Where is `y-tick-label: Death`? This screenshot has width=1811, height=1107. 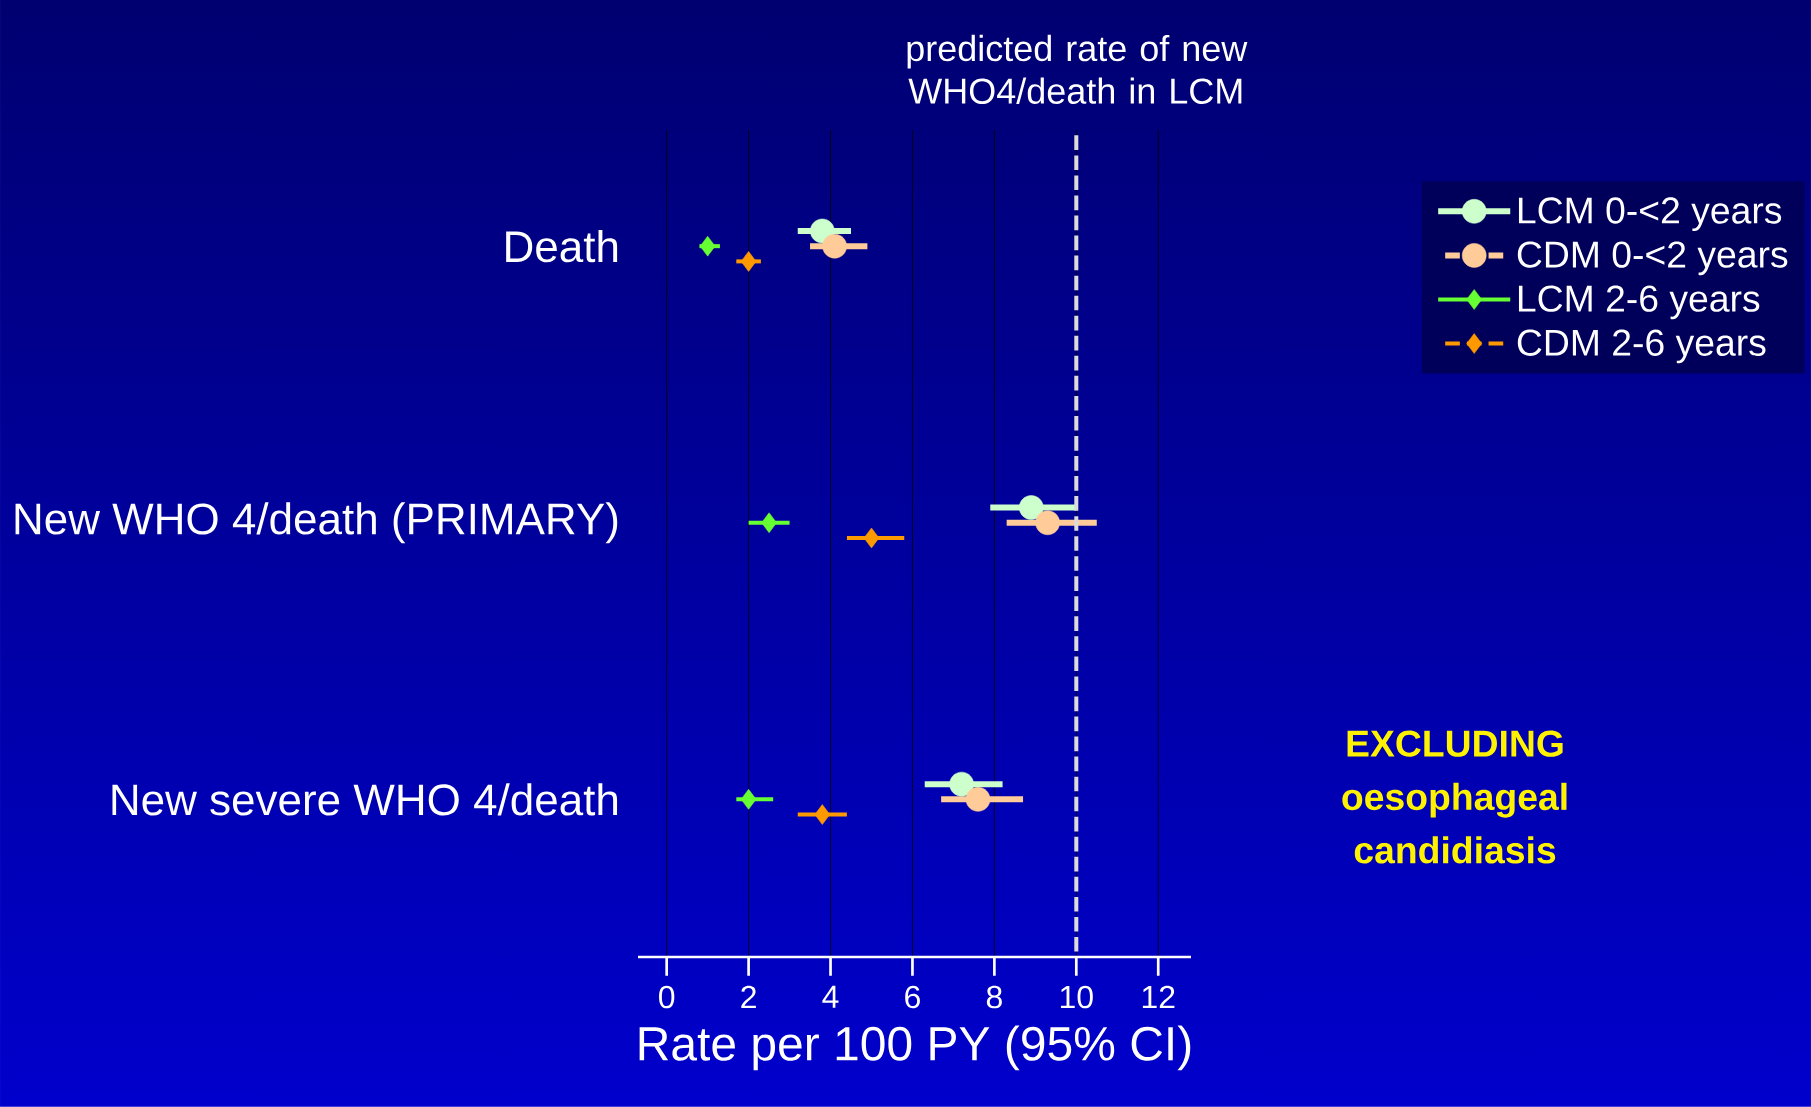 y-tick-label: Death is located at coordinates (562, 246).